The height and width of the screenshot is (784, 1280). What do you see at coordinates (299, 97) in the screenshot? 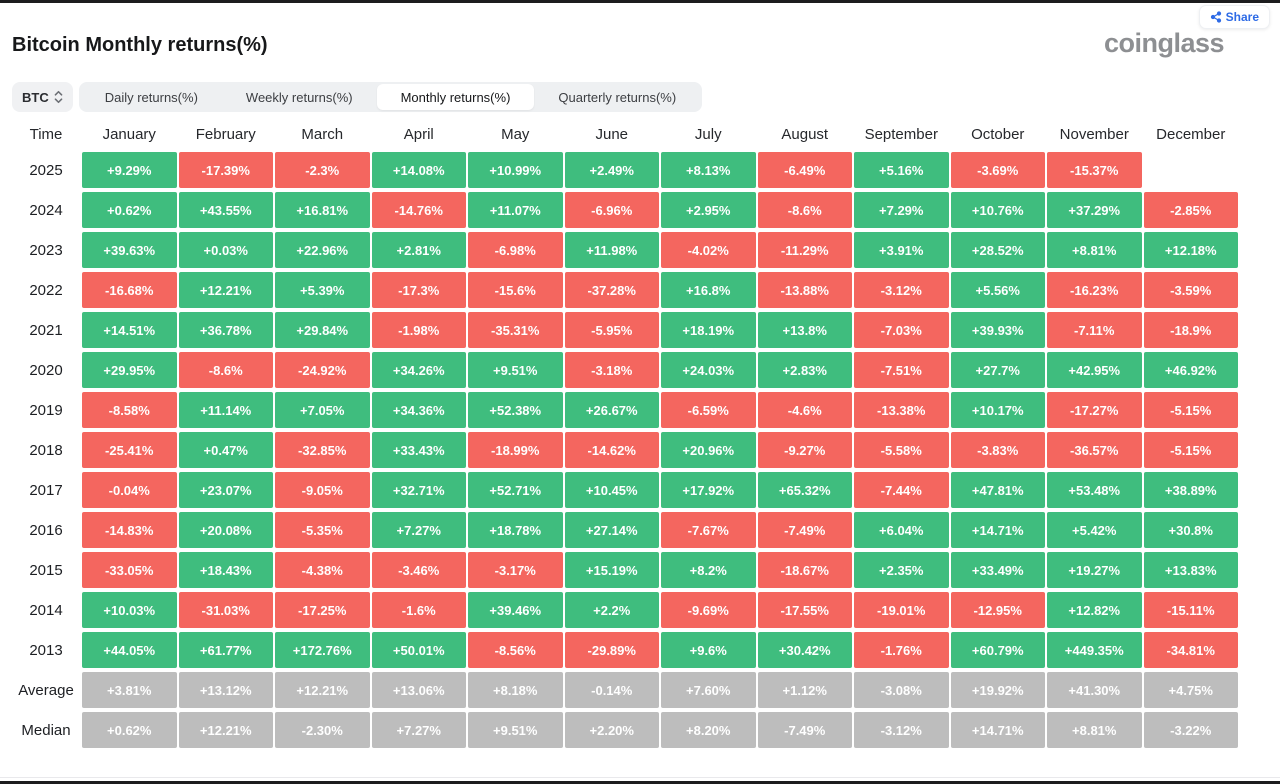
I see `tab-weekly-returns: Weekly returns(%)` at bounding box center [299, 97].